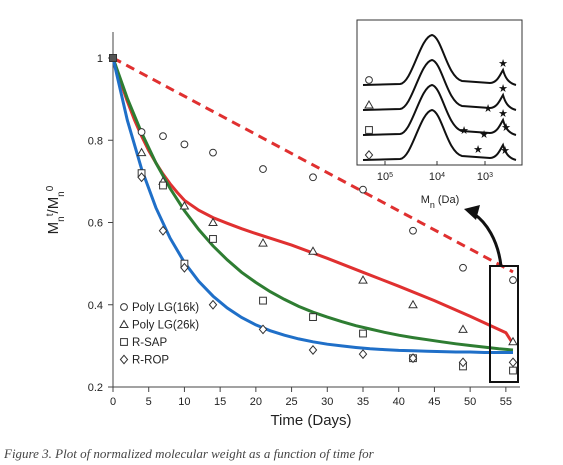  I want to click on x-tick-label: 20, so click(256, 402).